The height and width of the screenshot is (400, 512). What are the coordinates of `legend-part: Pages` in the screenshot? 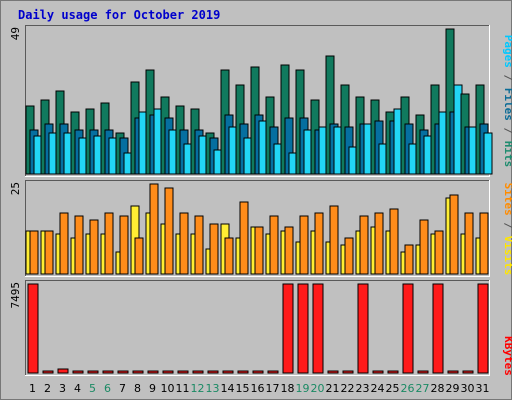 It's located at (507, 51).